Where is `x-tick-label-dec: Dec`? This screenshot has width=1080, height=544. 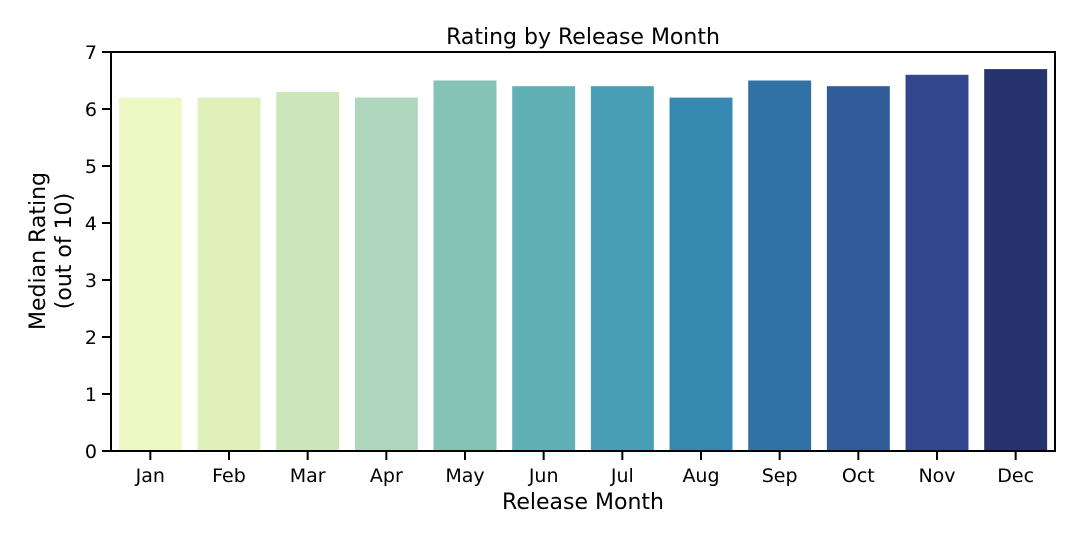
x-tick-label-dec: Dec is located at coordinates (1015, 476).